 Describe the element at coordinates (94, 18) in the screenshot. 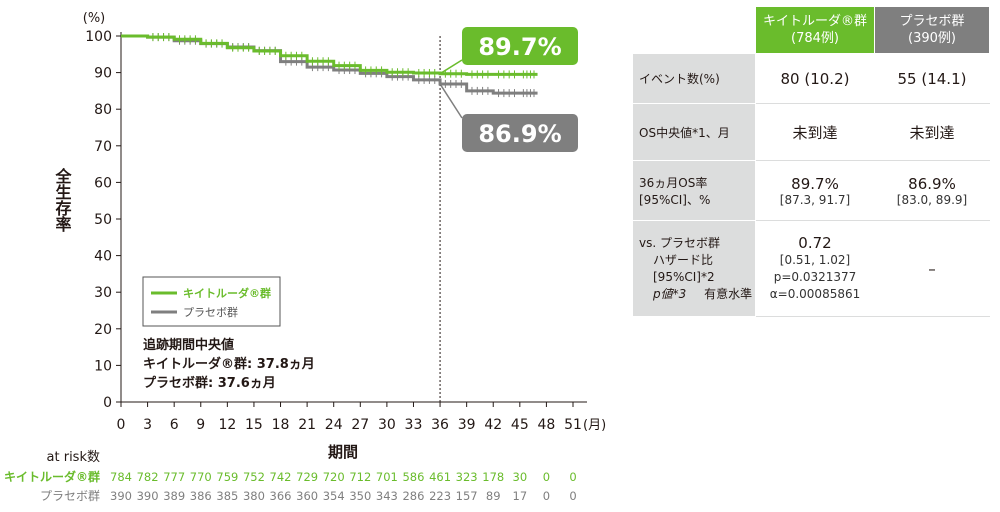

I see `y-unit-label: (%)` at that location.